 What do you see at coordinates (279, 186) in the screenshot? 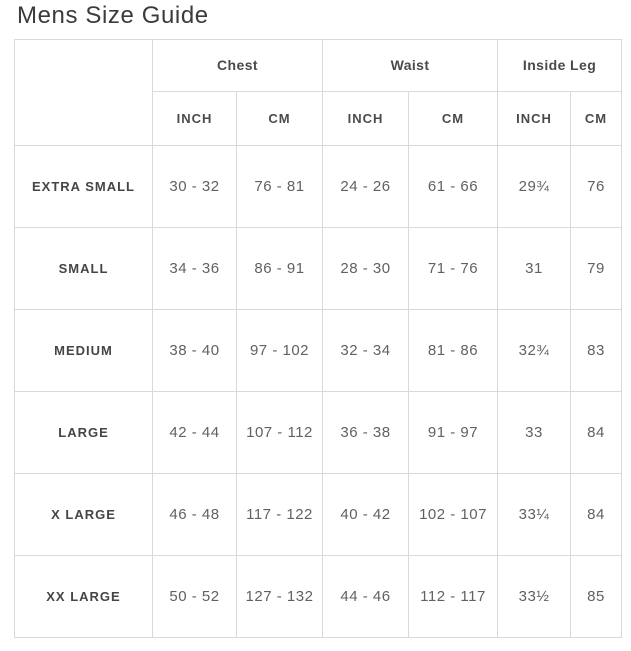
I see `chest-cm-value: 76 - 81` at bounding box center [279, 186].